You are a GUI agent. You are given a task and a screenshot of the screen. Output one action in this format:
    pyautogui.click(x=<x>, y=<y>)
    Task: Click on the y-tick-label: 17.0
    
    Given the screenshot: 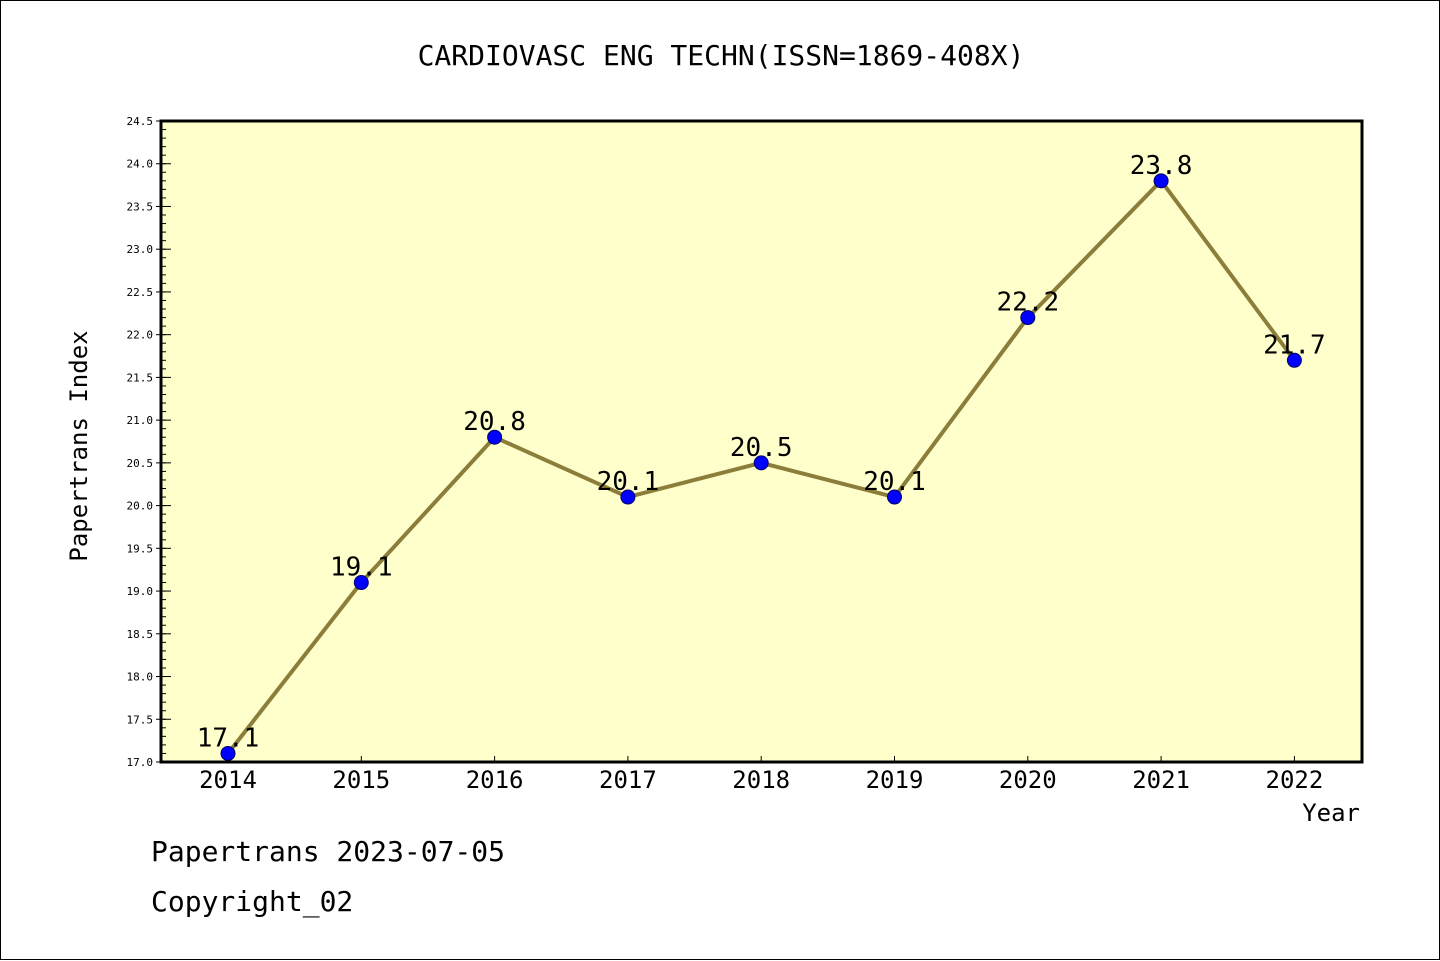 What is the action you would take?
    pyautogui.click(x=140, y=762)
    